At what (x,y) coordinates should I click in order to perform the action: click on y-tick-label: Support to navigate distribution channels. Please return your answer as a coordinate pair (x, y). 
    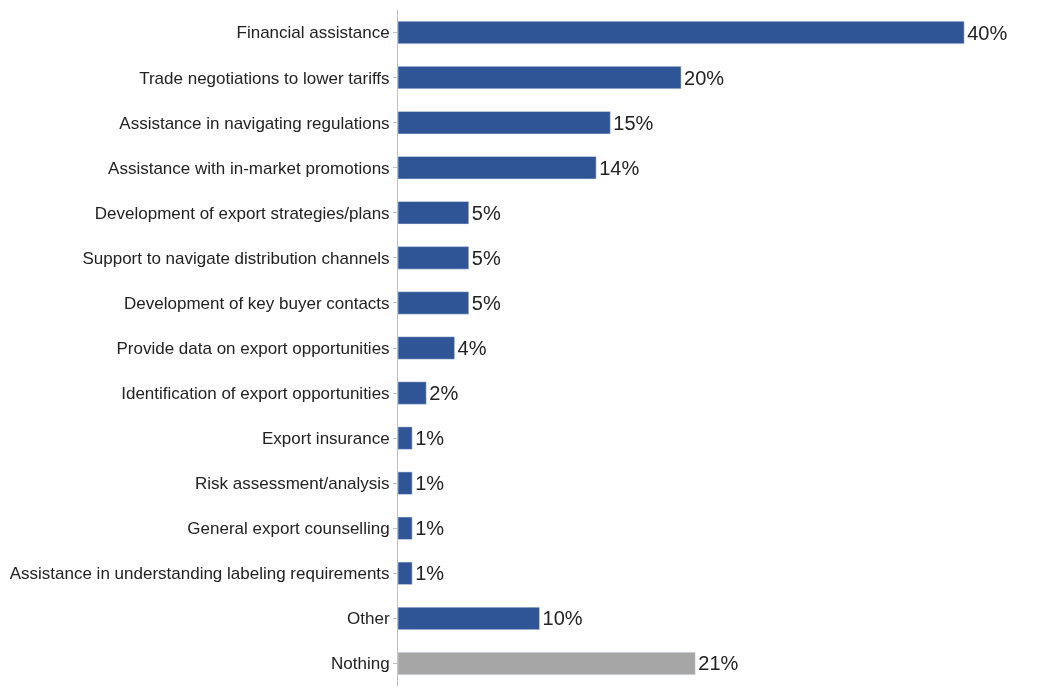
    Looking at the image, I should click on (236, 258).